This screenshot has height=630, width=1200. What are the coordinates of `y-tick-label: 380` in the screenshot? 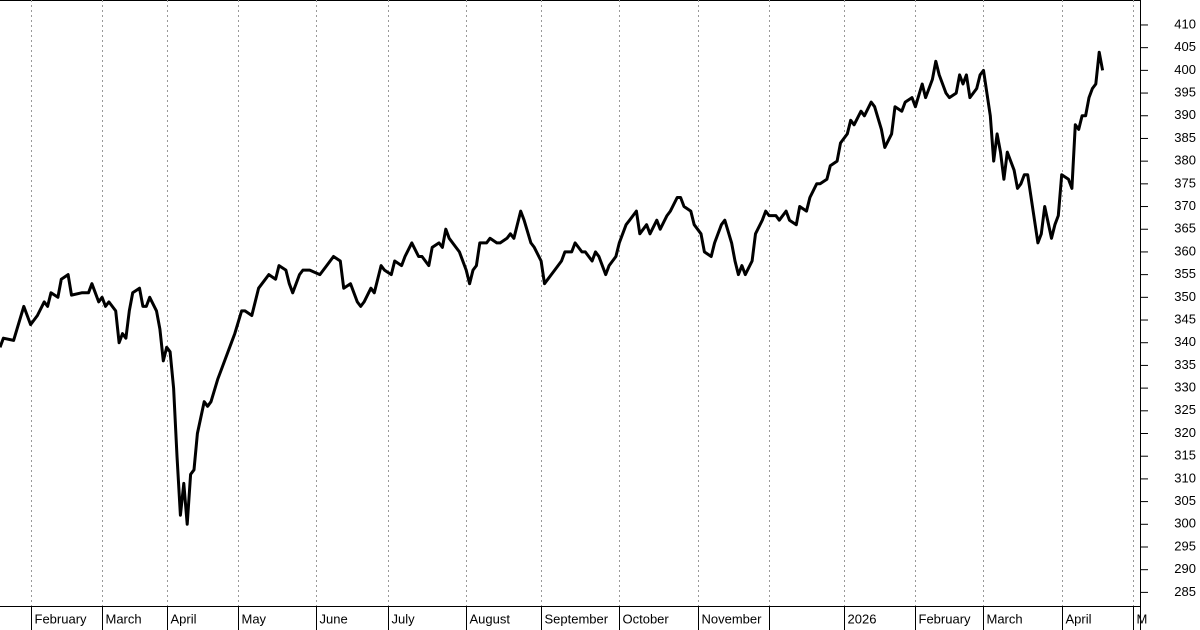 It's located at (1185, 160).